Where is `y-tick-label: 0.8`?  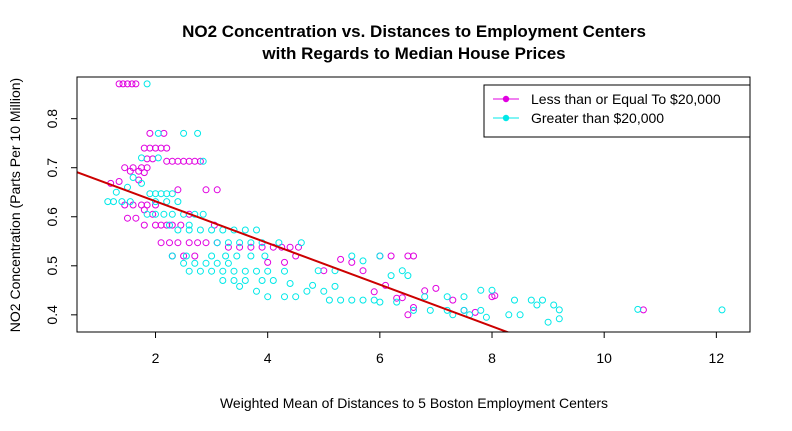 y-tick-label: 0.8 is located at coordinates (52, 119).